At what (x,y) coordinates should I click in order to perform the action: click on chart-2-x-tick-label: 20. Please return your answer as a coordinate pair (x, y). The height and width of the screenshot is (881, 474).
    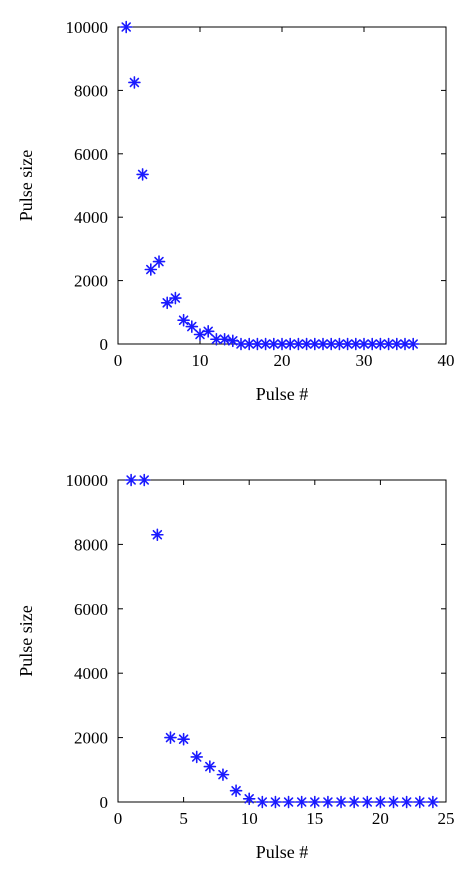
    Looking at the image, I should click on (380, 818).